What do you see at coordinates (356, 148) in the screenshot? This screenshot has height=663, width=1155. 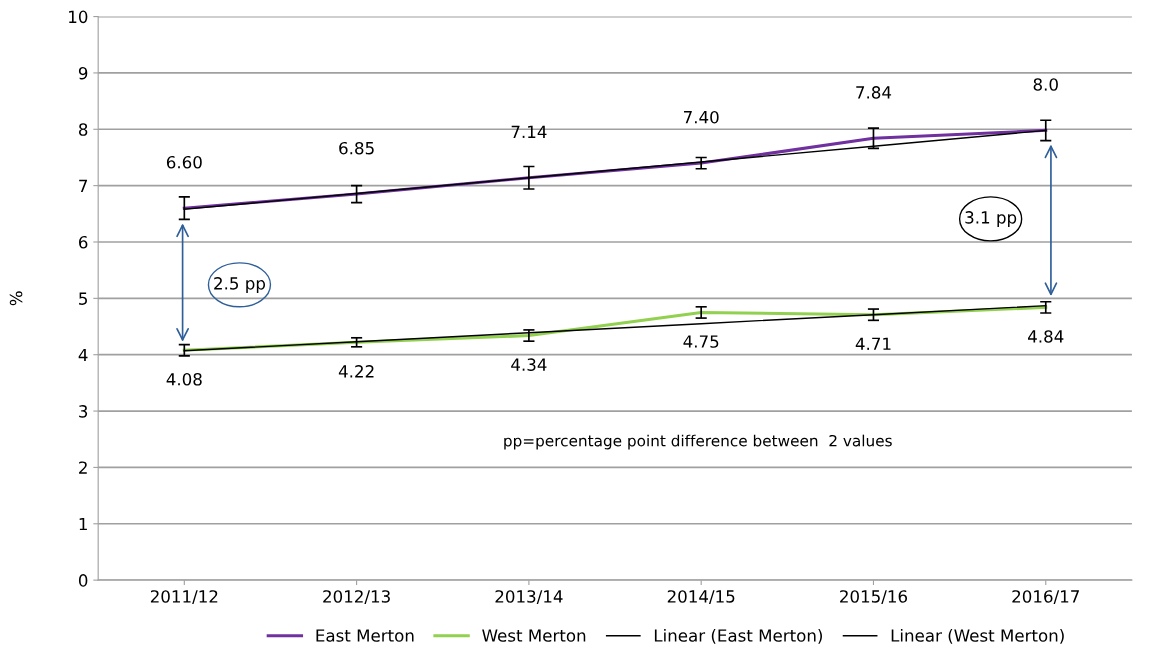 I see `data-label: 6.85` at bounding box center [356, 148].